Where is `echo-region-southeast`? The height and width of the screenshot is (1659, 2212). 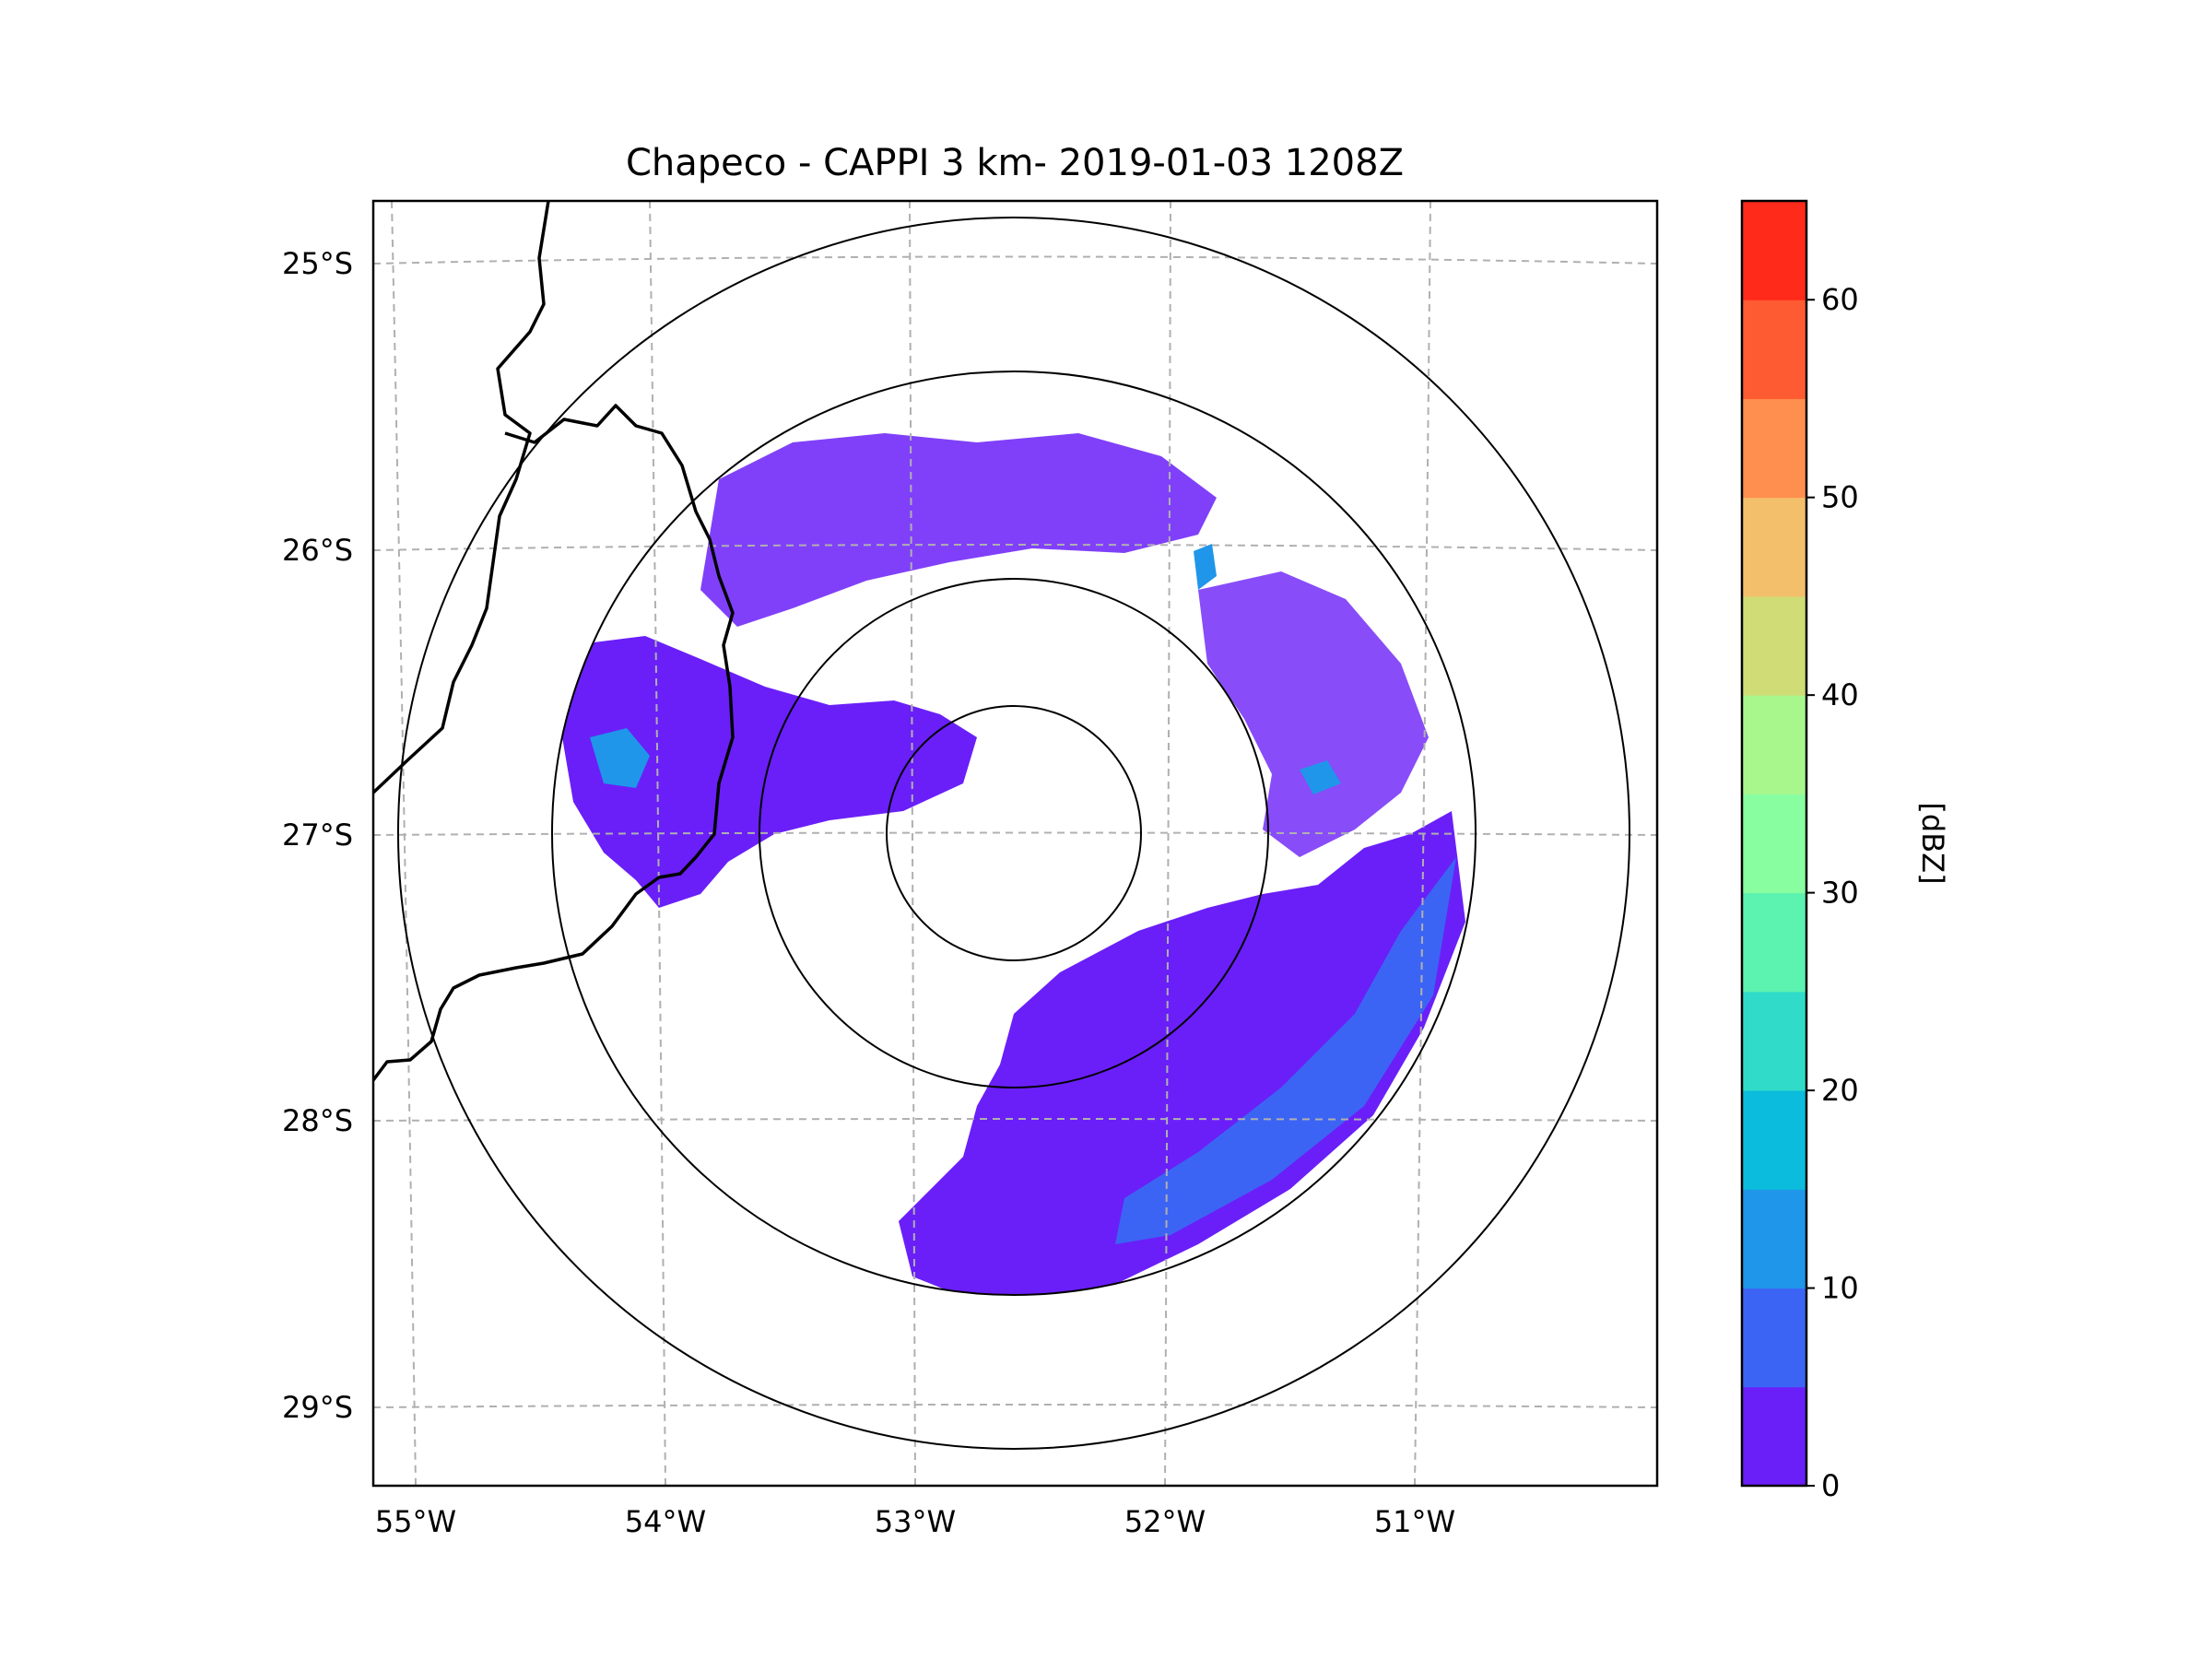
echo-region-southeast is located at coordinates (1182, 1053).